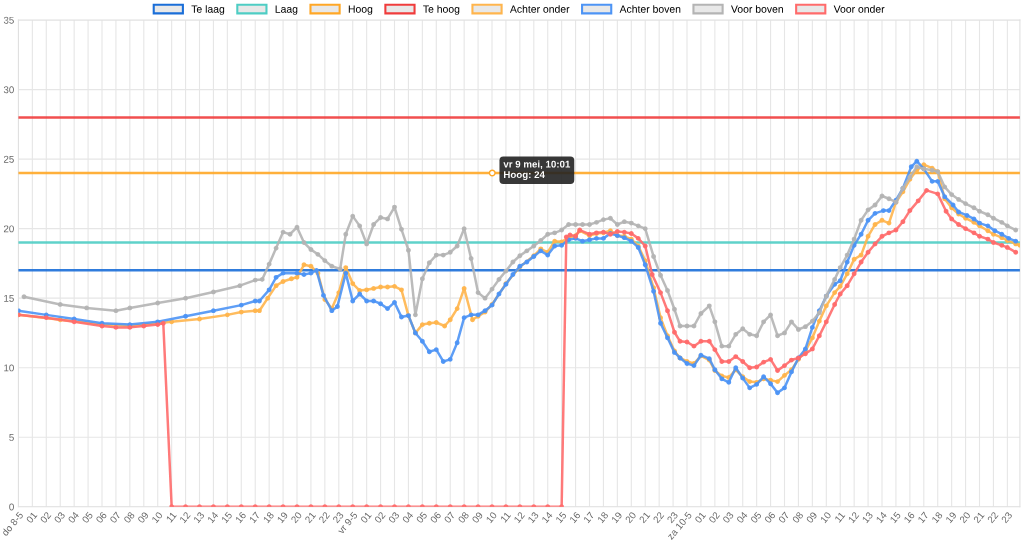 This screenshot has height=542, width=1024. What do you see at coordinates (539, 9) in the screenshot?
I see `legend-label: Achter onder` at bounding box center [539, 9].